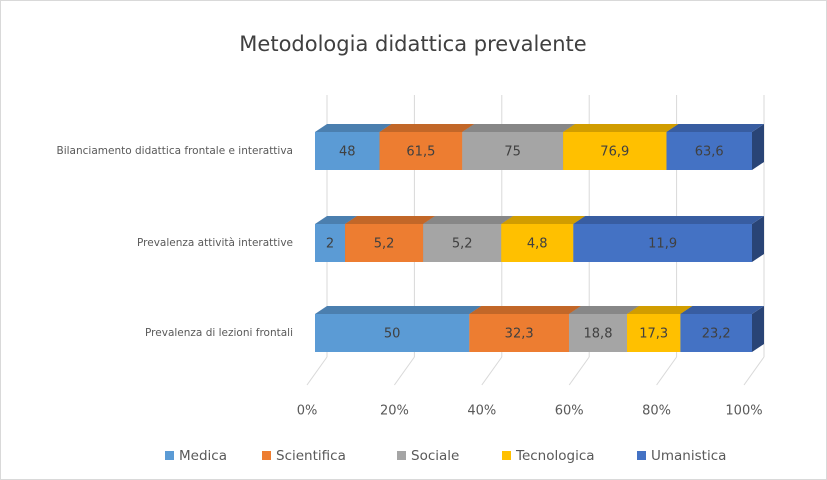 The height and width of the screenshot is (480, 827). What do you see at coordinates (311, 456) in the screenshot?
I see `legend-label: Scientifica` at bounding box center [311, 456].